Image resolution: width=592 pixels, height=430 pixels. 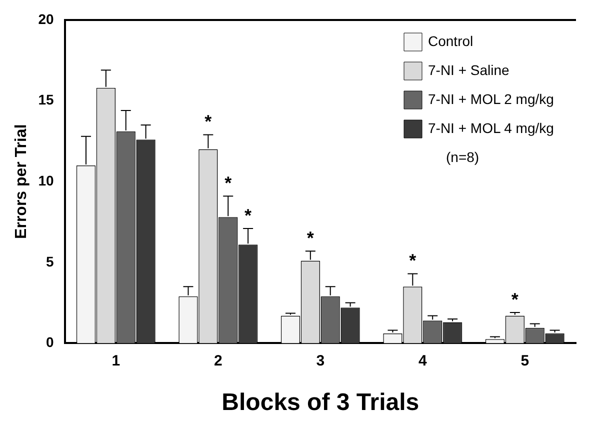 What do you see at coordinates (423, 361) in the screenshot?
I see `x-tick-label: 4` at bounding box center [423, 361].